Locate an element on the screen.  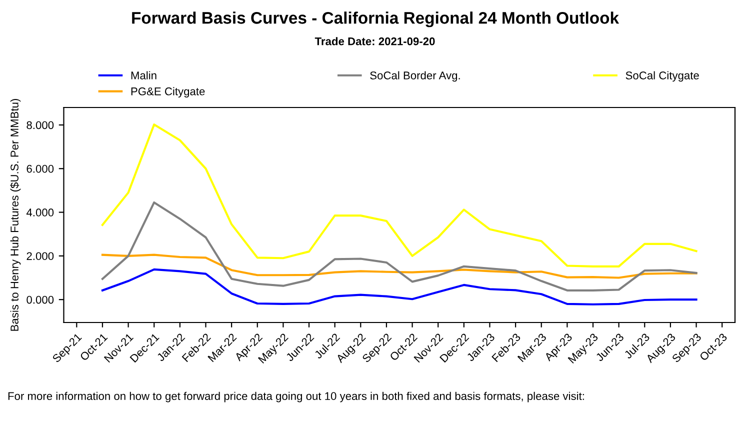
y-tick-label: 0.000 is located at coordinates (40, 300).